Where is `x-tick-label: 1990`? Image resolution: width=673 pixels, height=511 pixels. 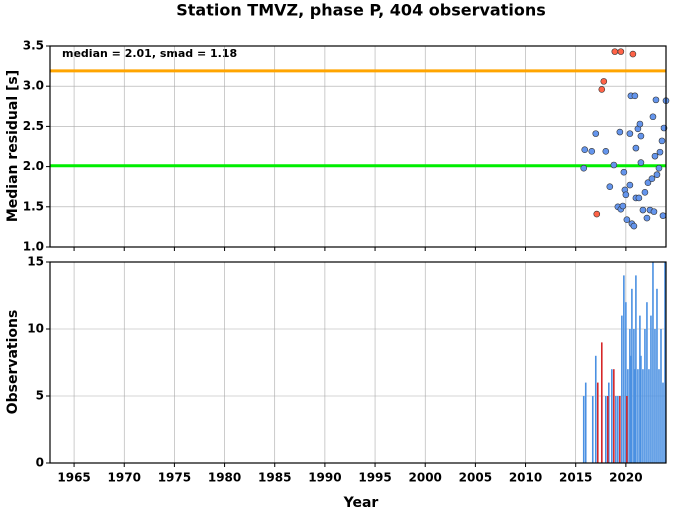
x-tick-label: 1990 is located at coordinates (324, 478).